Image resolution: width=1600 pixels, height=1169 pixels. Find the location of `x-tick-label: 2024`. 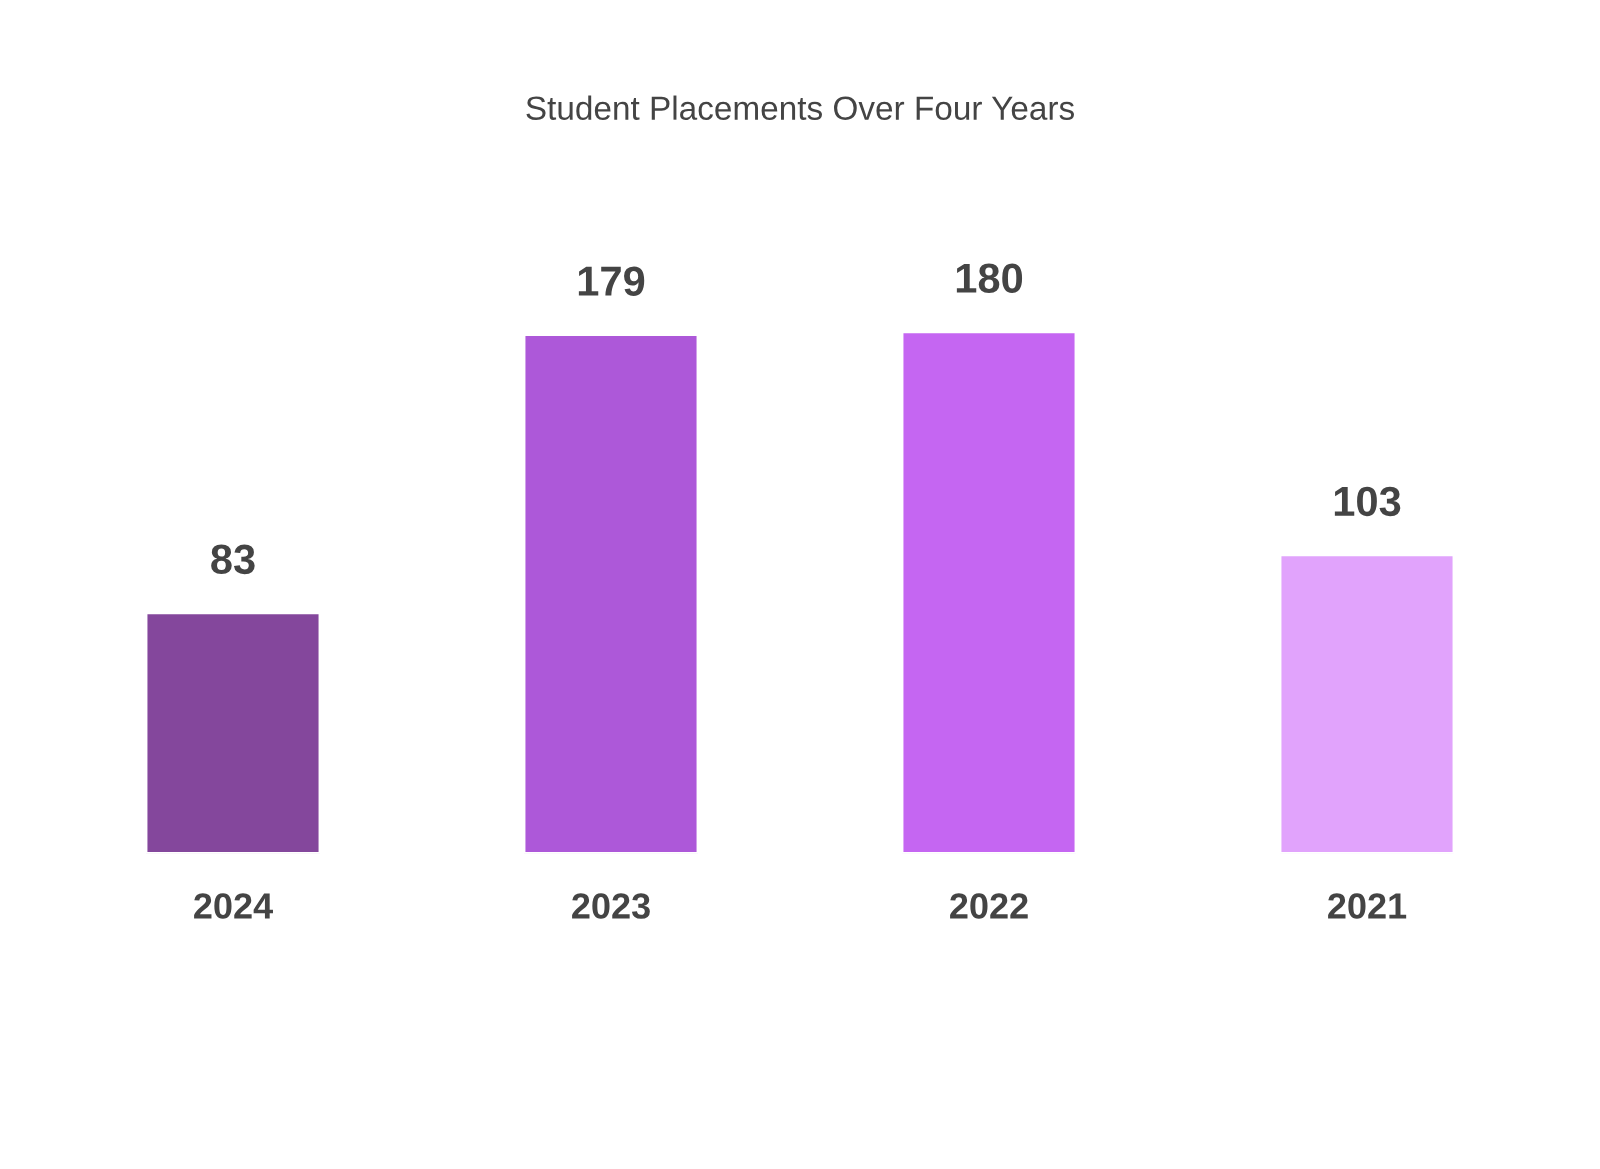

x-tick-label: 2024 is located at coordinates (233, 906).